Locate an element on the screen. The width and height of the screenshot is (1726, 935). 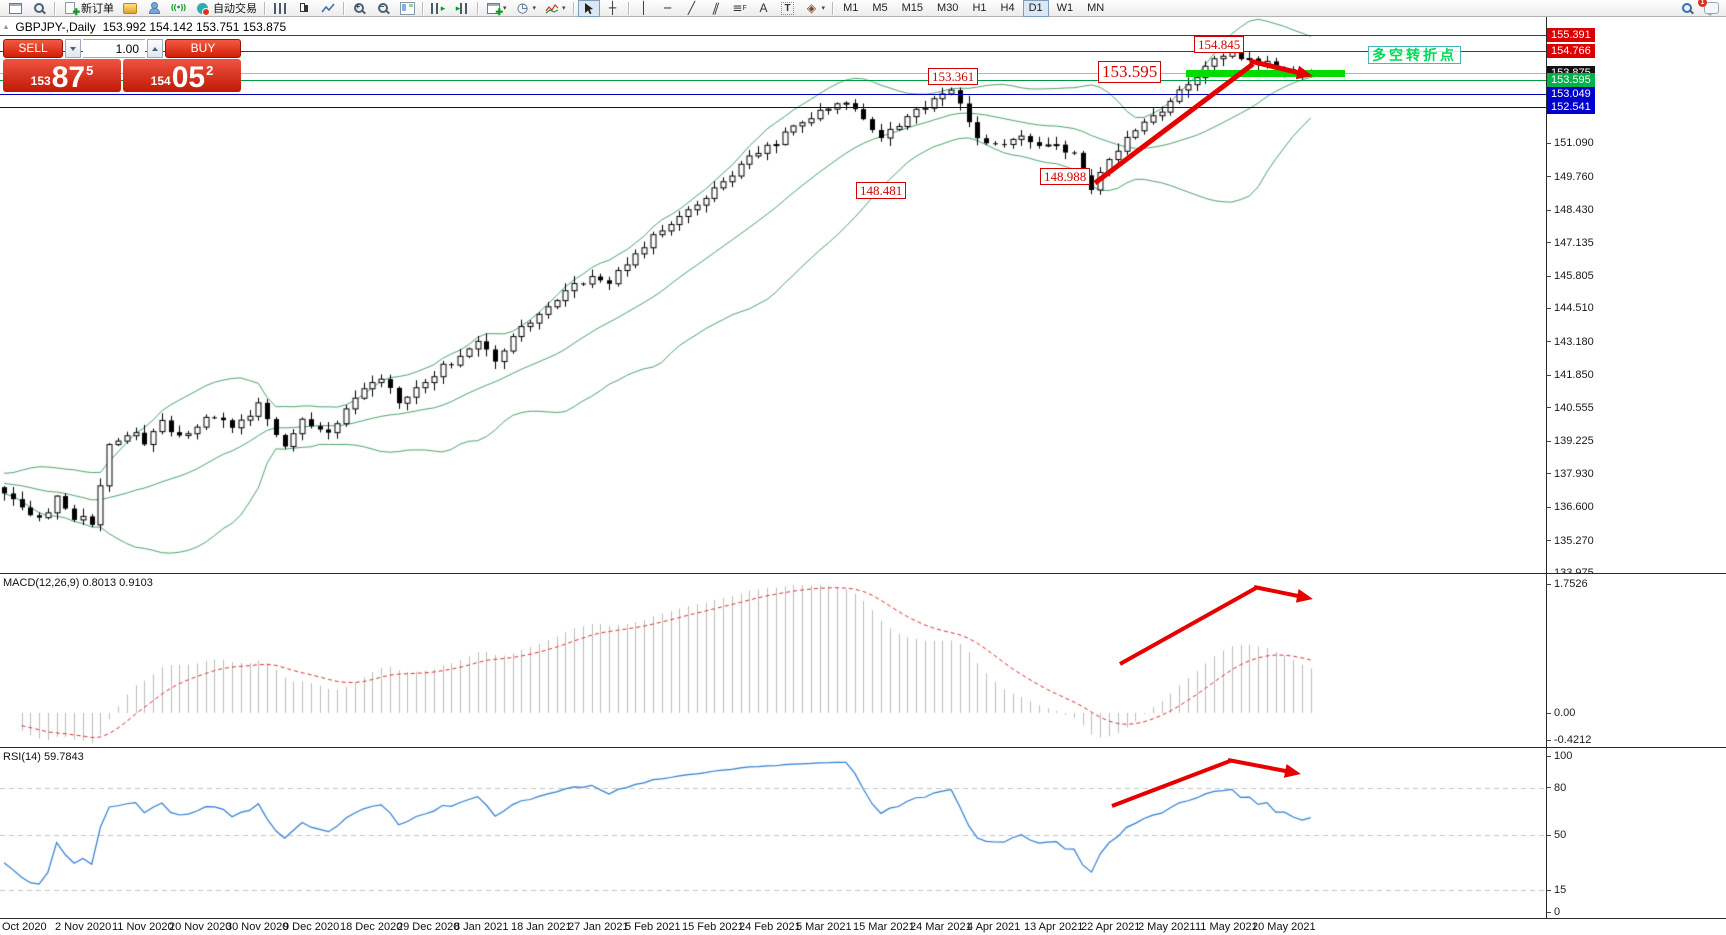
chart-ohlc-values: 153.992 154.142 153.751 153.875 is located at coordinates (194, 27).